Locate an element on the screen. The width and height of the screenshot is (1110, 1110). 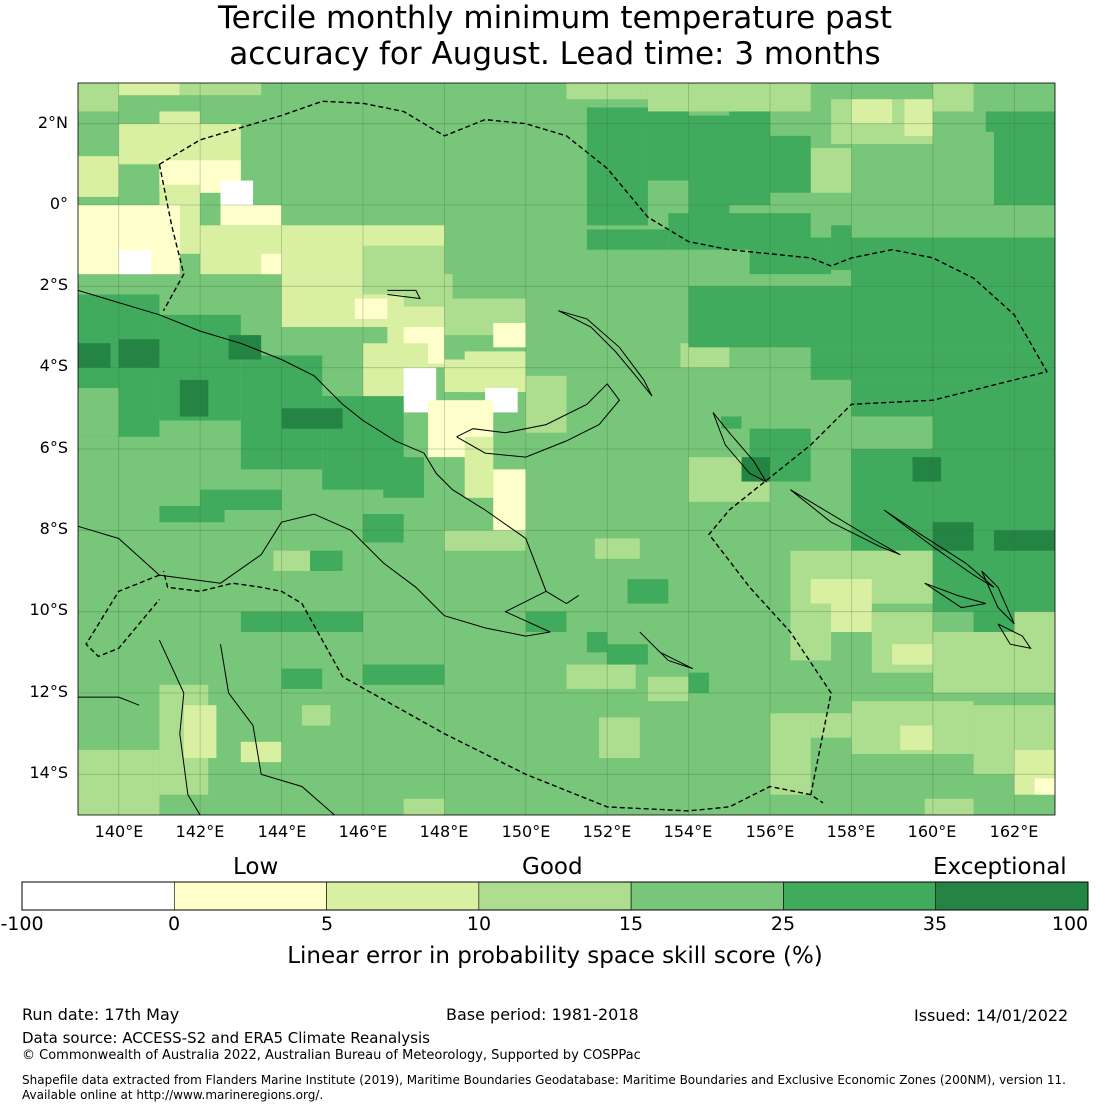
x-tick-label: 160°E is located at coordinates (932, 831).